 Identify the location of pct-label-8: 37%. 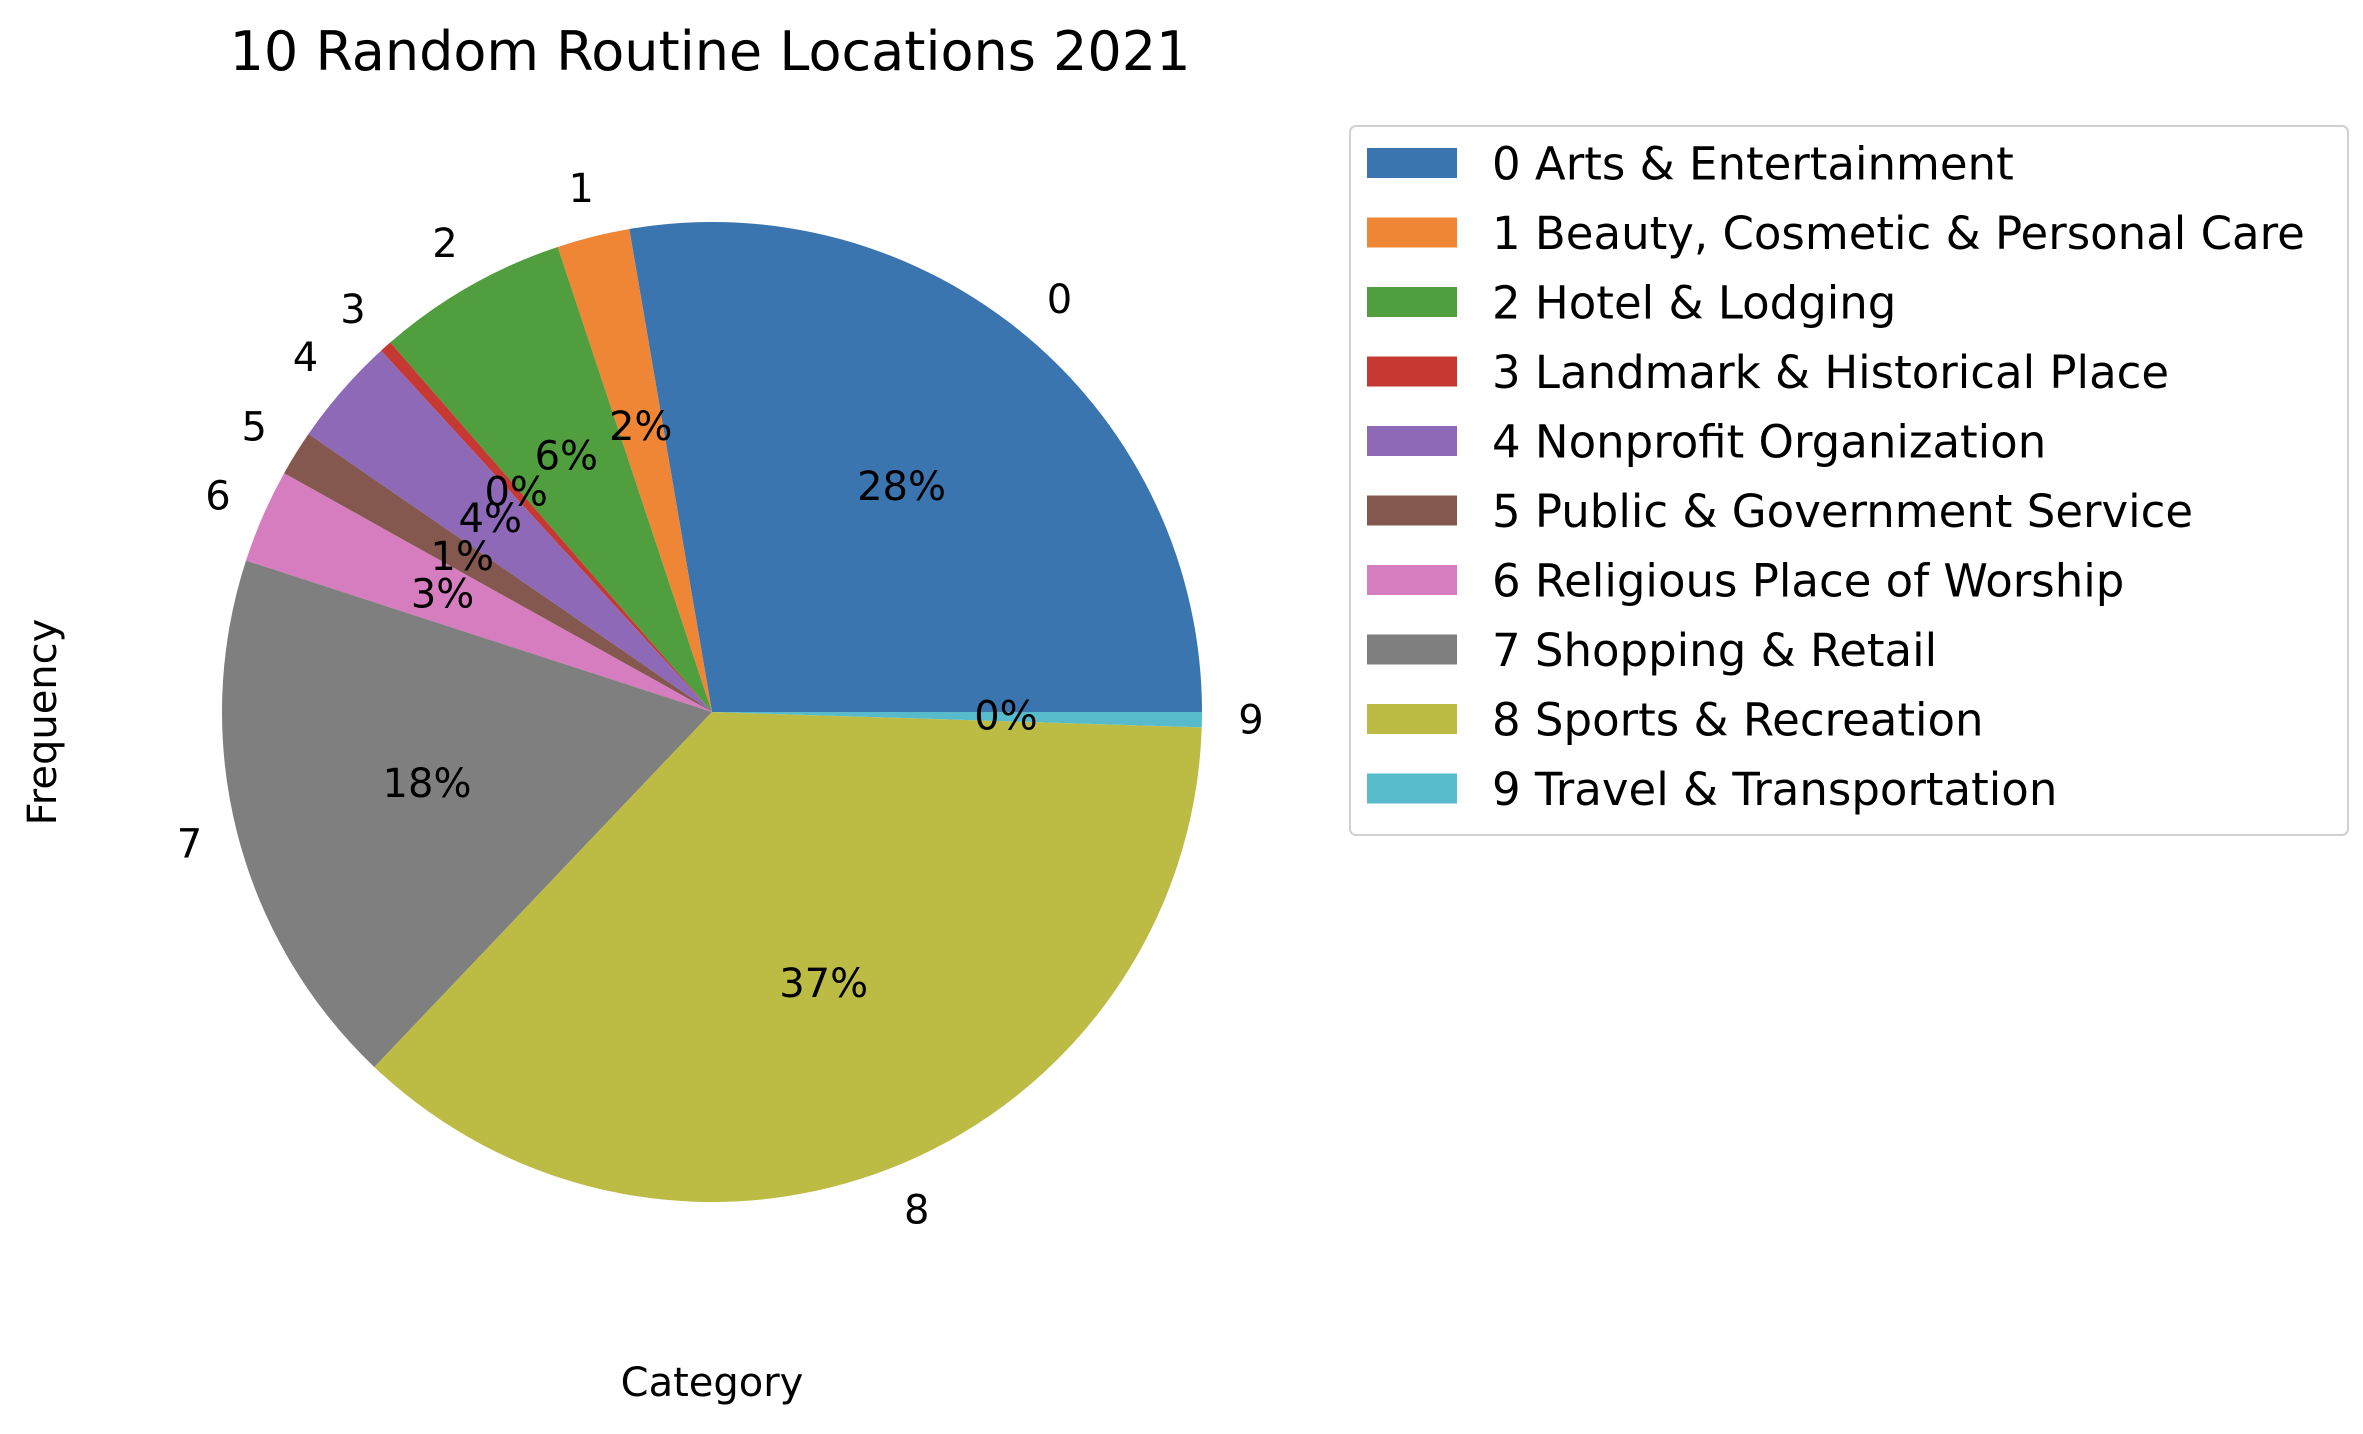
(823, 984).